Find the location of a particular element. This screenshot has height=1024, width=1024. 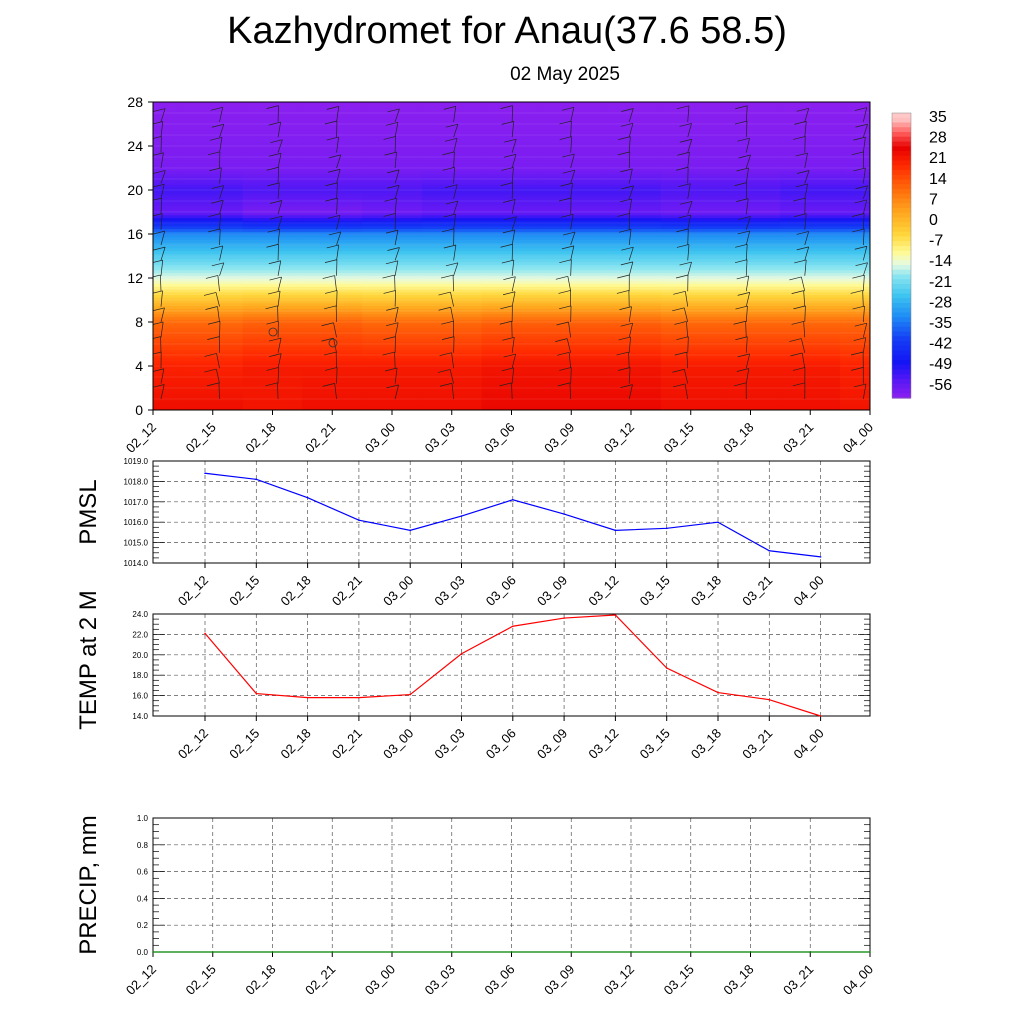

grid is located at coordinates (511, 665).